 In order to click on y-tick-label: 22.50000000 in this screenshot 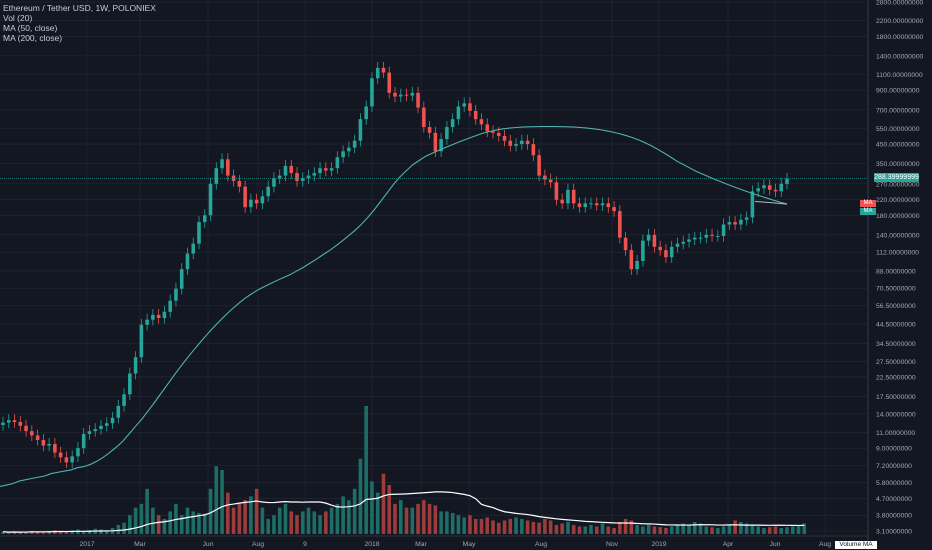, I will do `click(896, 377)`.